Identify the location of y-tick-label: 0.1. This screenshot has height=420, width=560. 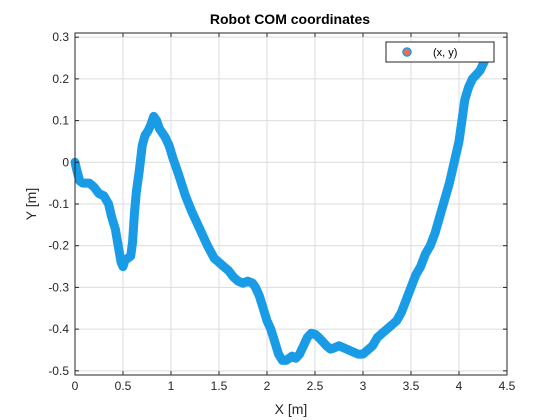
(60, 121).